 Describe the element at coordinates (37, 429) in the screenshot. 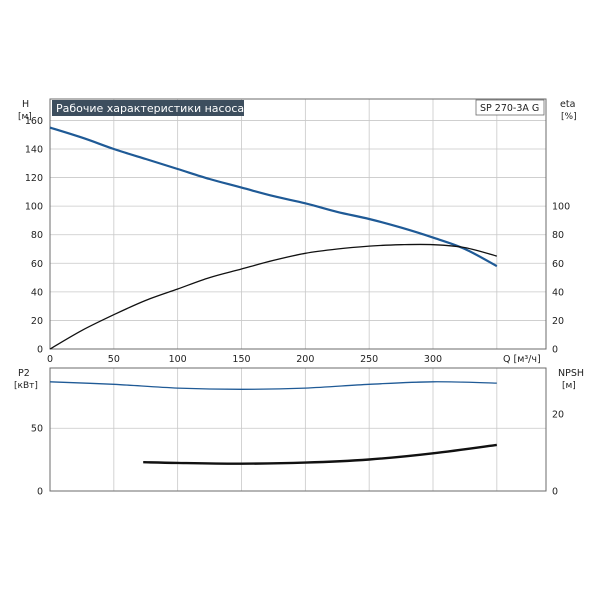

I see `y-tick-label-left: 50` at that location.